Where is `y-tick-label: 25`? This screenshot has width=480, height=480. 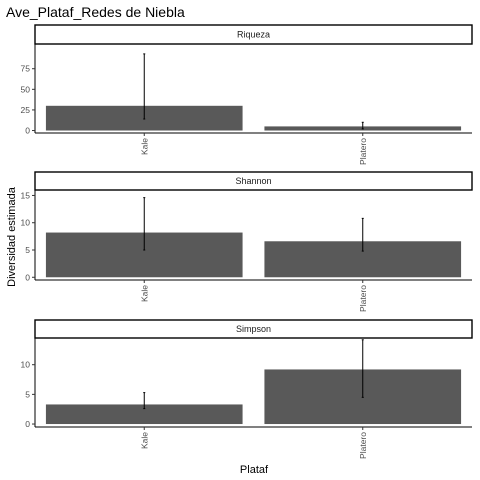 y-tick-label: 25 is located at coordinates (26, 110).